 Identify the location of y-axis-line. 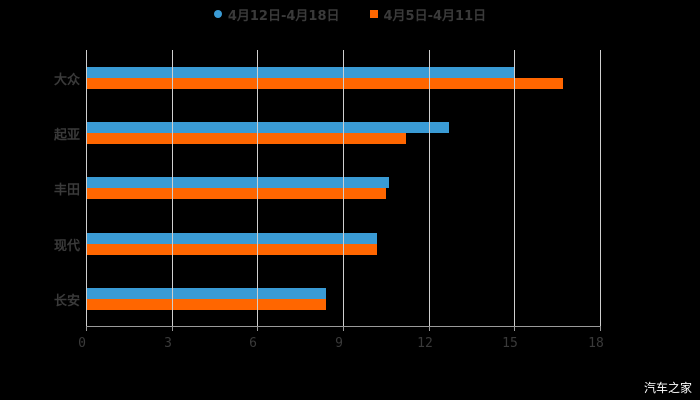
(86, 188).